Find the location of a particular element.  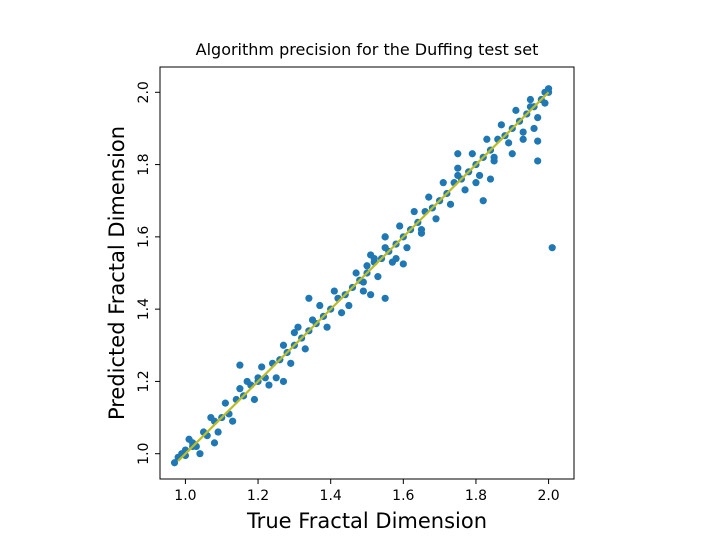

x-axis-label: True Fractal Dimension is located at coordinates (366, 521).